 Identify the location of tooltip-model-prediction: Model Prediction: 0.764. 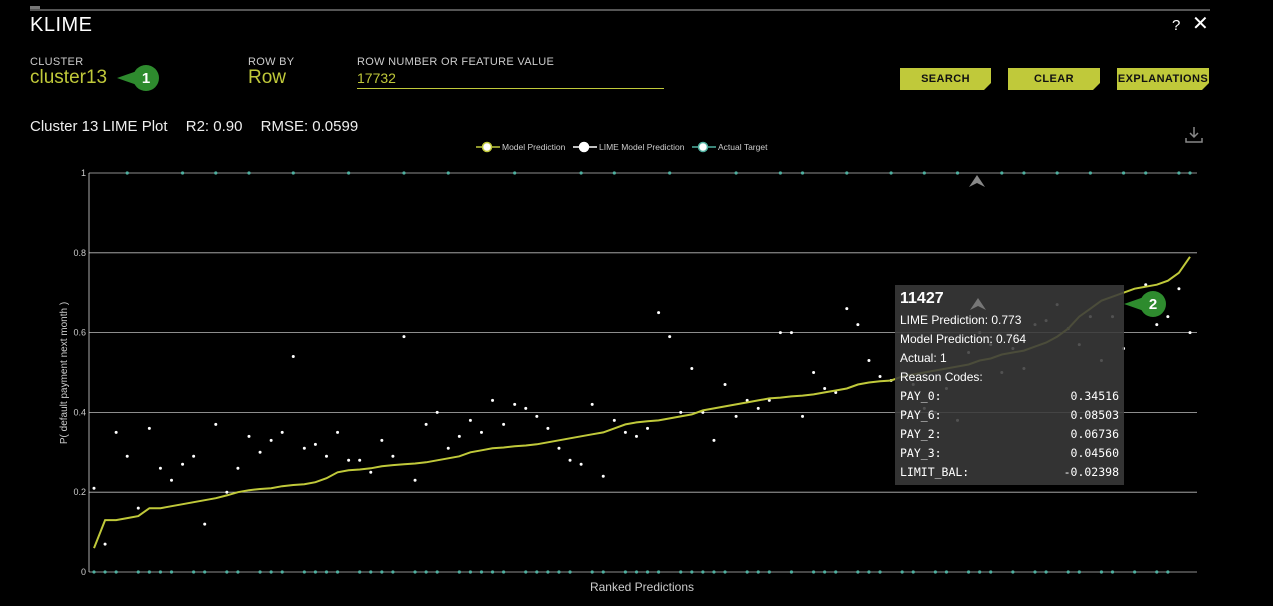
(963, 339).